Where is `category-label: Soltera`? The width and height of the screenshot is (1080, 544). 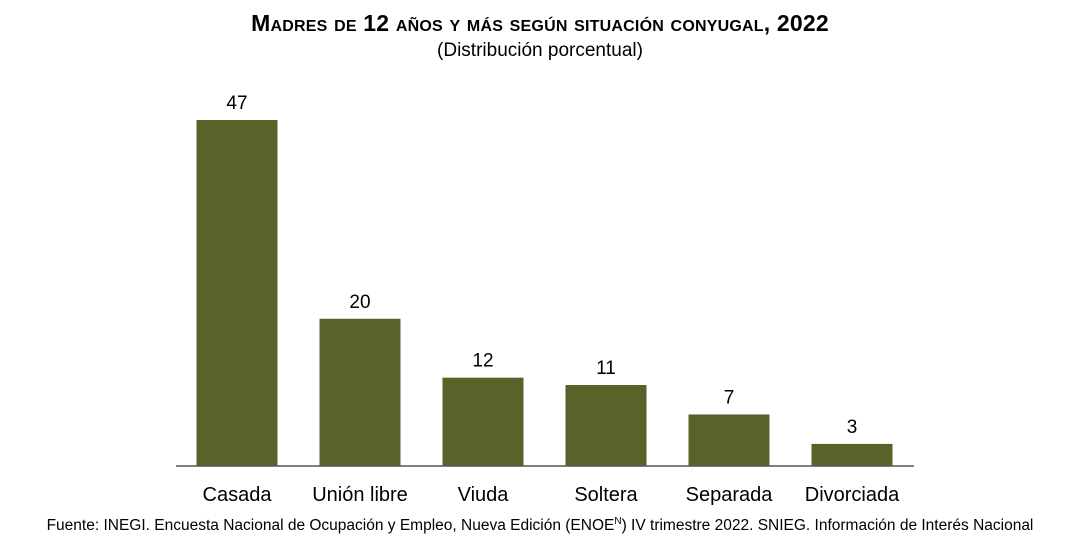
category-label: Soltera is located at coordinates (606, 495).